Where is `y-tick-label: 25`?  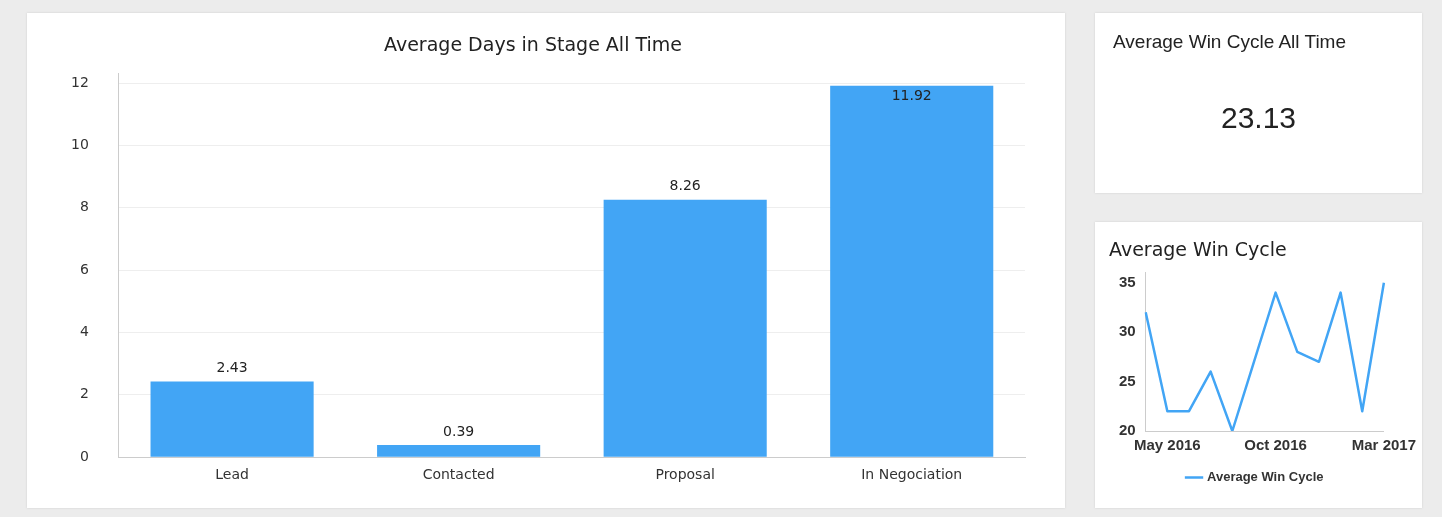 y-tick-label: 25 is located at coordinates (1127, 380).